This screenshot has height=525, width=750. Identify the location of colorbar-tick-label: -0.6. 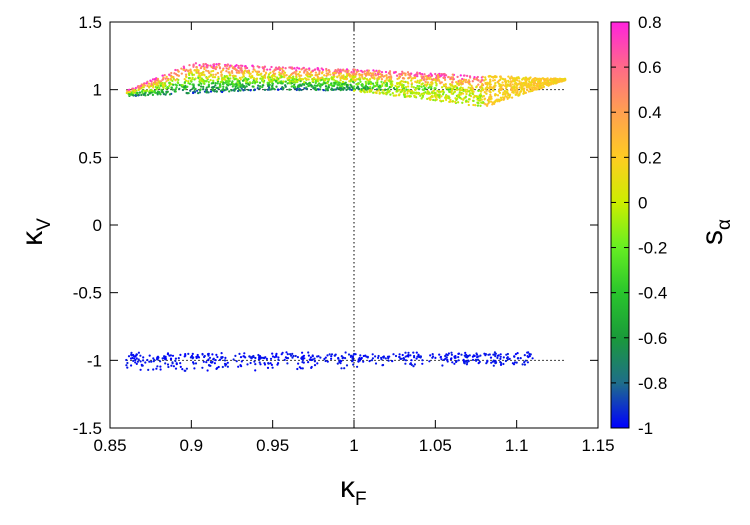
(652, 338).